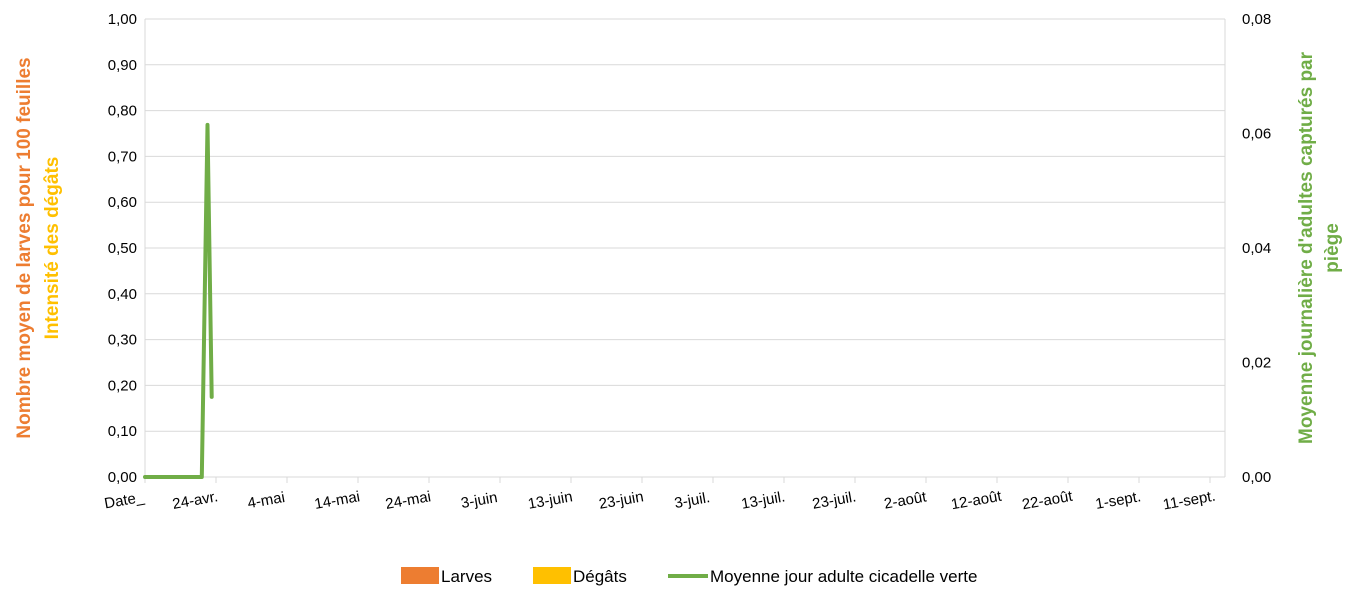 This screenshot has height=589, width=1350. I want to click on left-tick-label: 0,50, so click(122, 248).